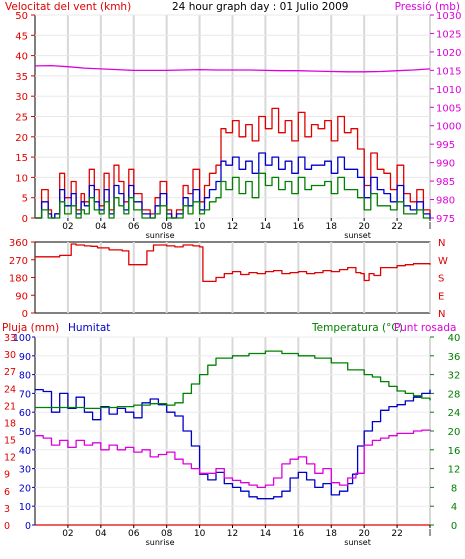 This screenshot has width=465, height=559. What do you see at coordinates (448, 127) in the screenshot?
I see `chart1-right-tick-label: 1000` at bounding box center [448, 127].